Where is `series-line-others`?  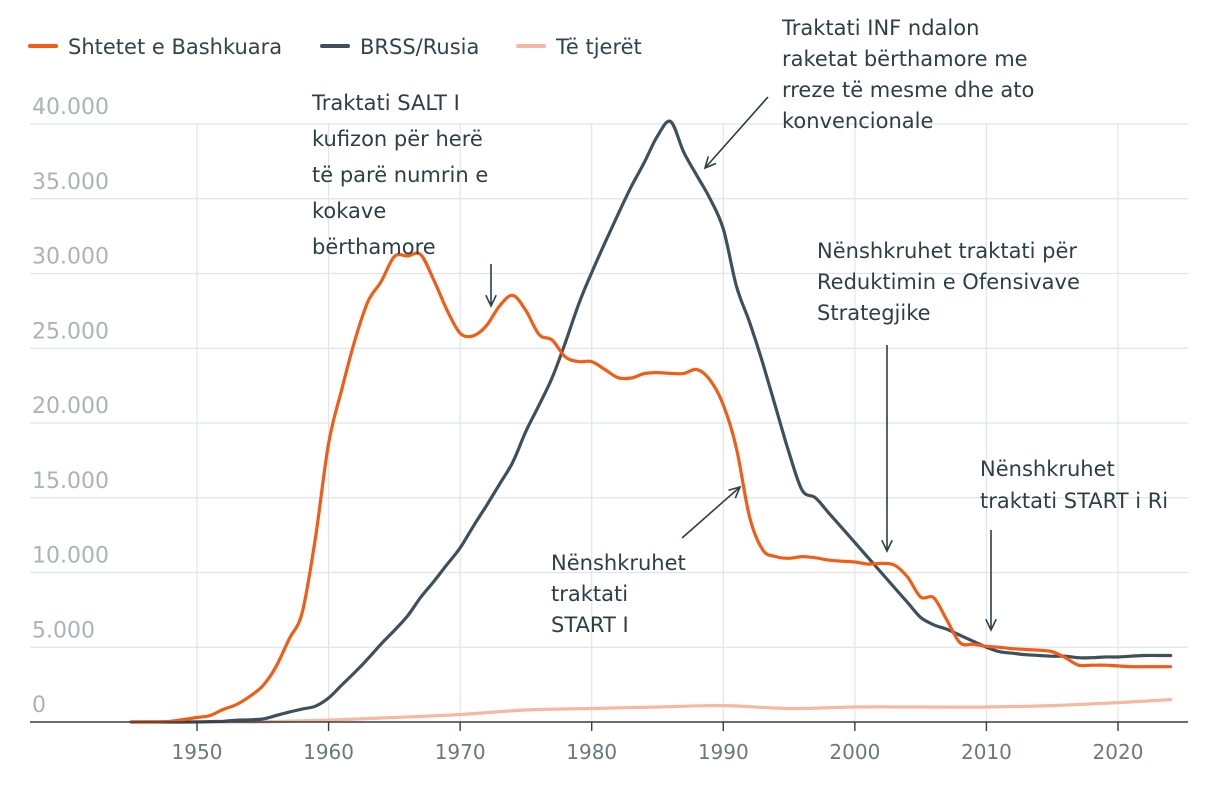 series-line-others is located at coordinates (651, 711).